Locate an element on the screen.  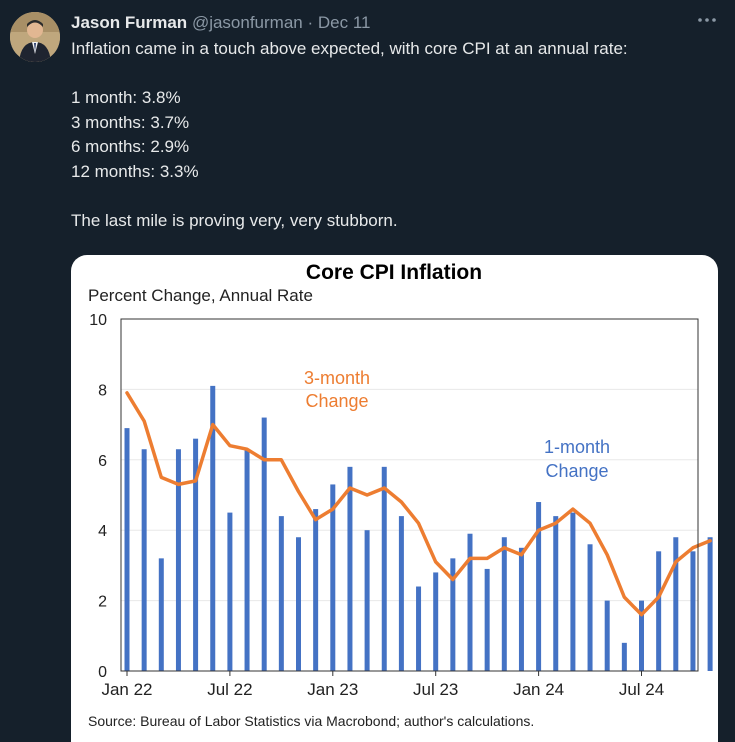
y-tick-label-10: 10 is located at coordinates (98, 320).